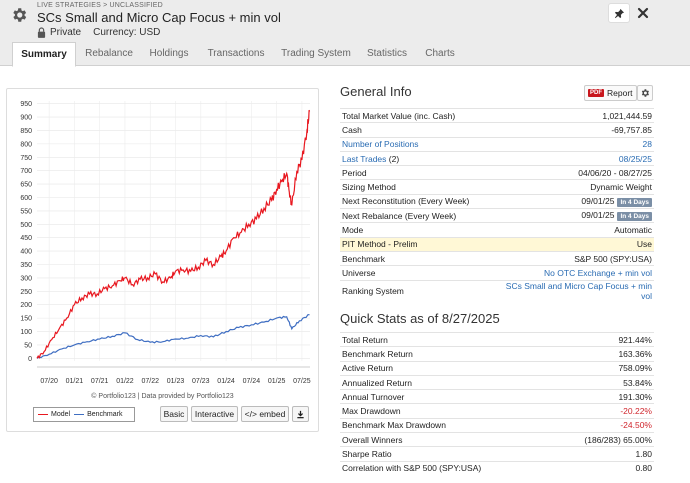 Image resolution: width=690 pixels, height=483 pixels. What do you see at coordinates (49, 381) in the screenshot?
I see `x-tick-label: 07/20` at bounding box center [49, 381].